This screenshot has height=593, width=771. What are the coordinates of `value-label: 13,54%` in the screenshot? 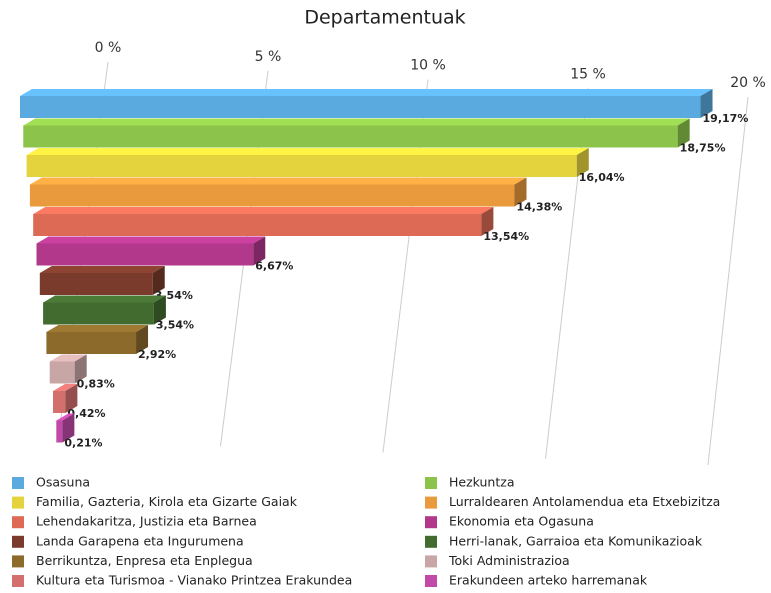 It's located at (506, 236).